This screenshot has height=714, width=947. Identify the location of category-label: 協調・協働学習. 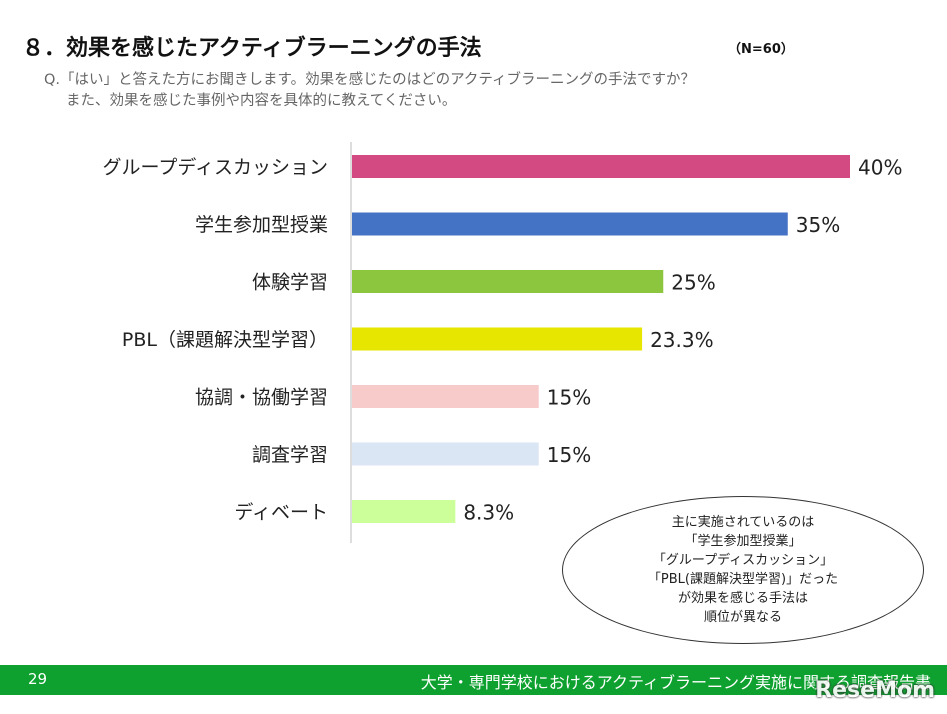
(261, 398).